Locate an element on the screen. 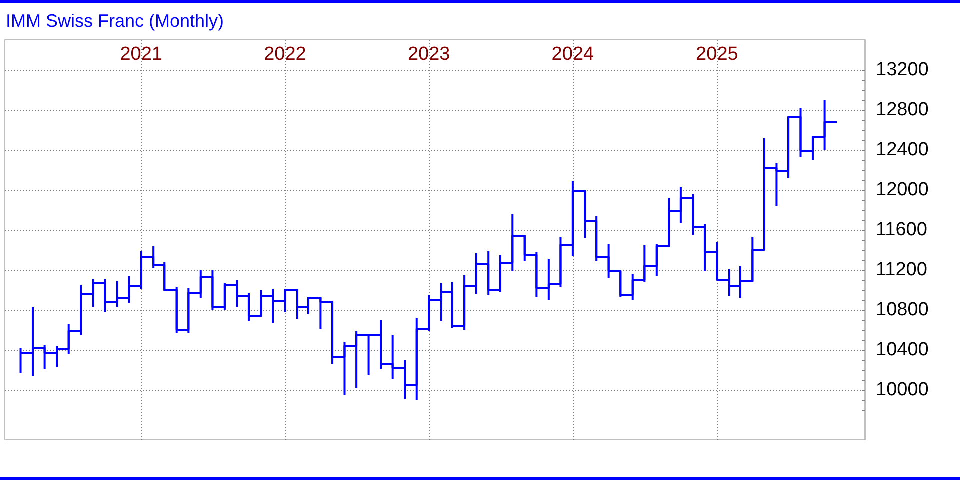 The image size is (960, 480). y-tick-label: 10400 is located at coordinates (902, 350).